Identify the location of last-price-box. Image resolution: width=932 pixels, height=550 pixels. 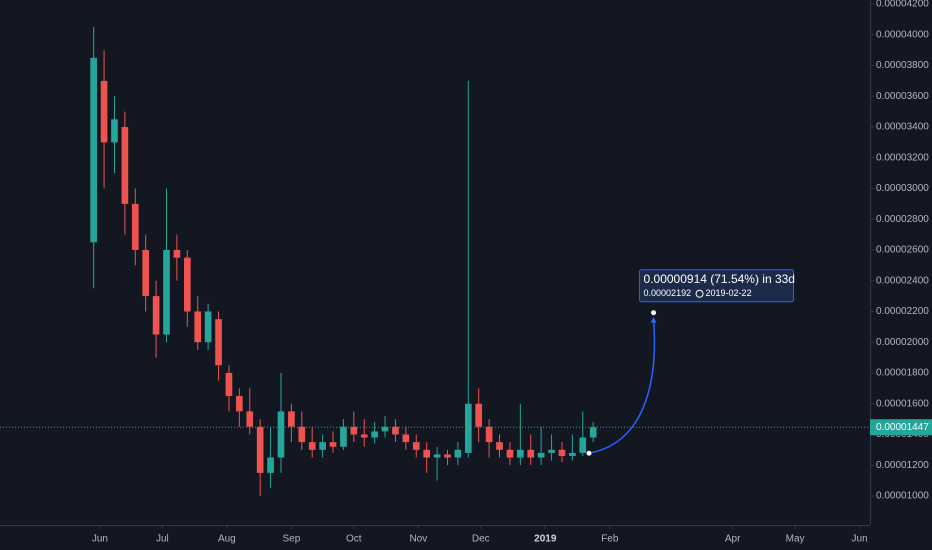
(901, 427).